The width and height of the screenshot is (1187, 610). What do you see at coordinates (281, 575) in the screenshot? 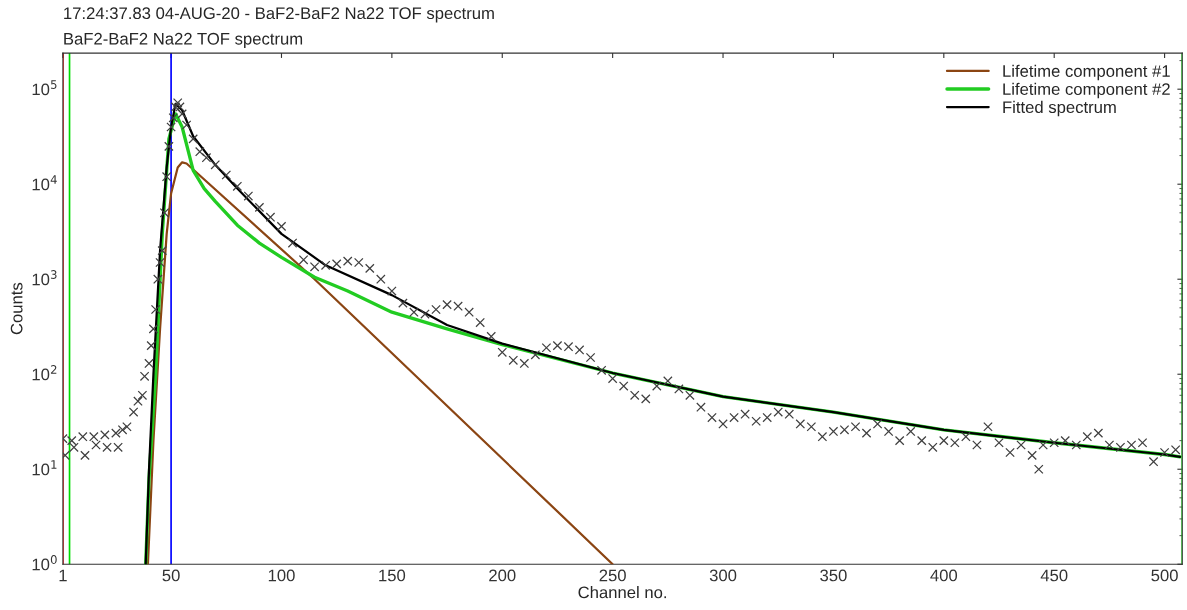
I see `x-tick-label: 100` at bounding box center [281, 575].